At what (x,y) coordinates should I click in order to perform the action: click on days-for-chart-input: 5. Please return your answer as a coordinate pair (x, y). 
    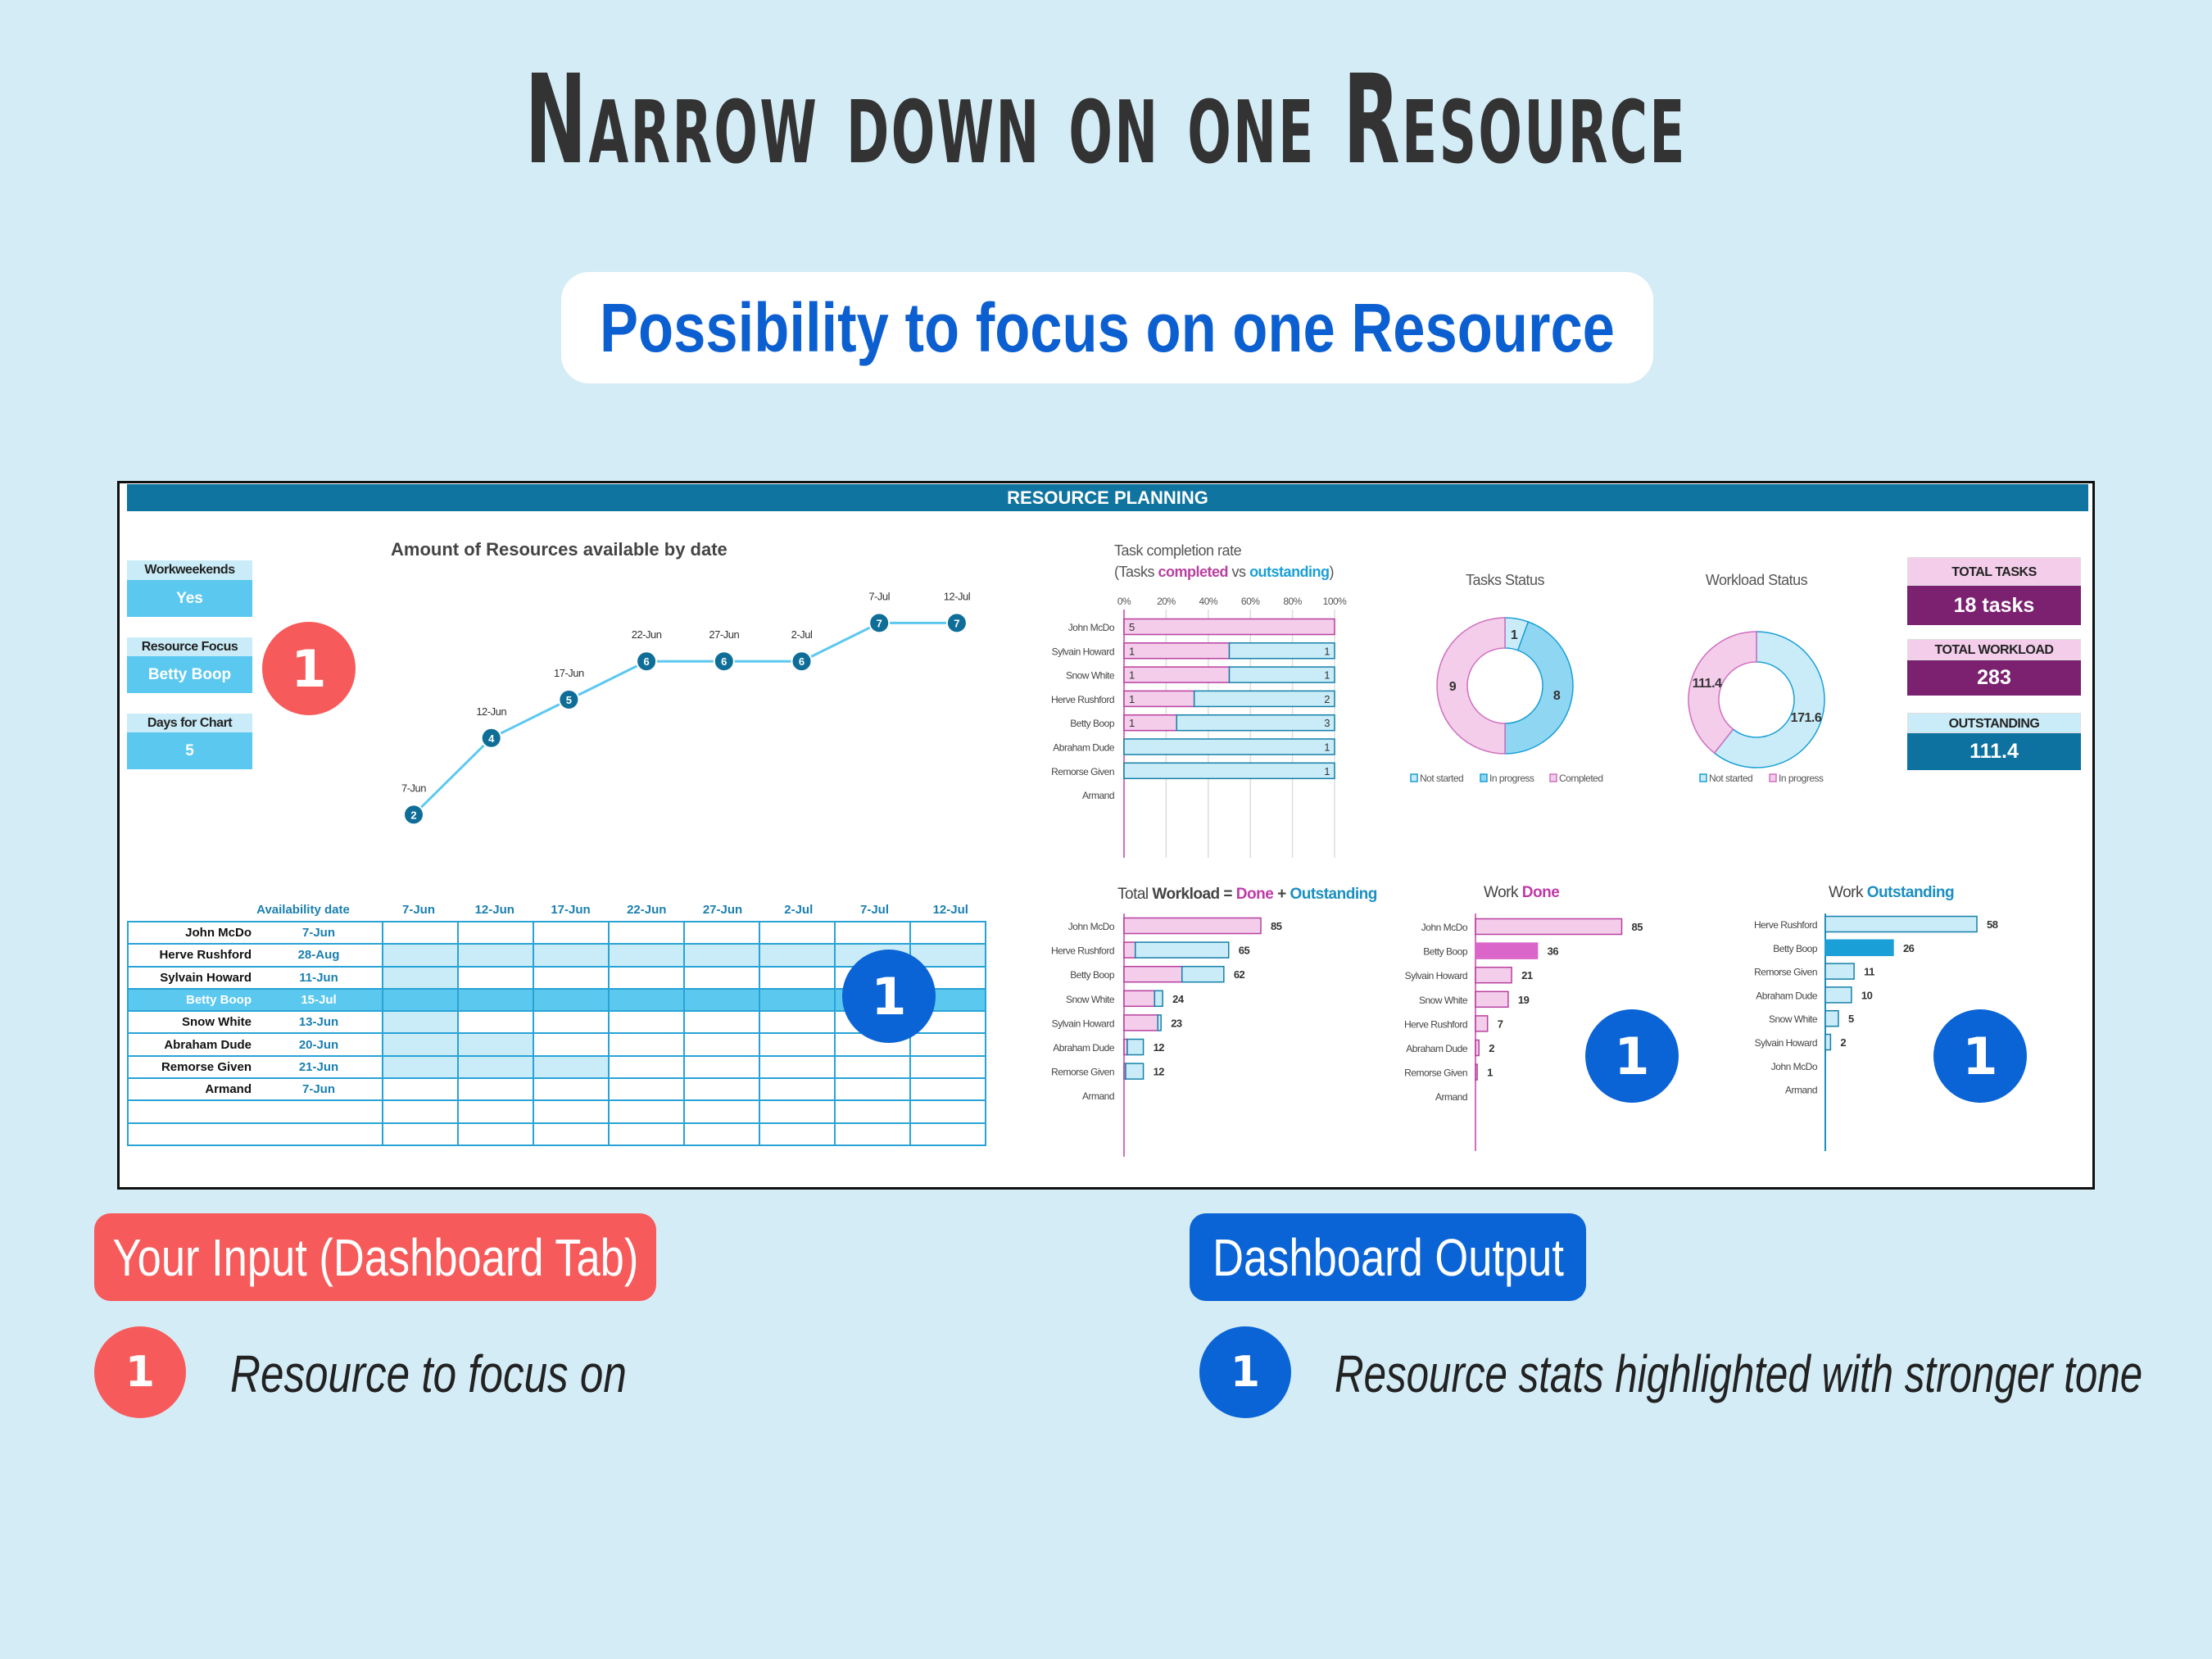
    Looking at the image, I should click on (189, 750).